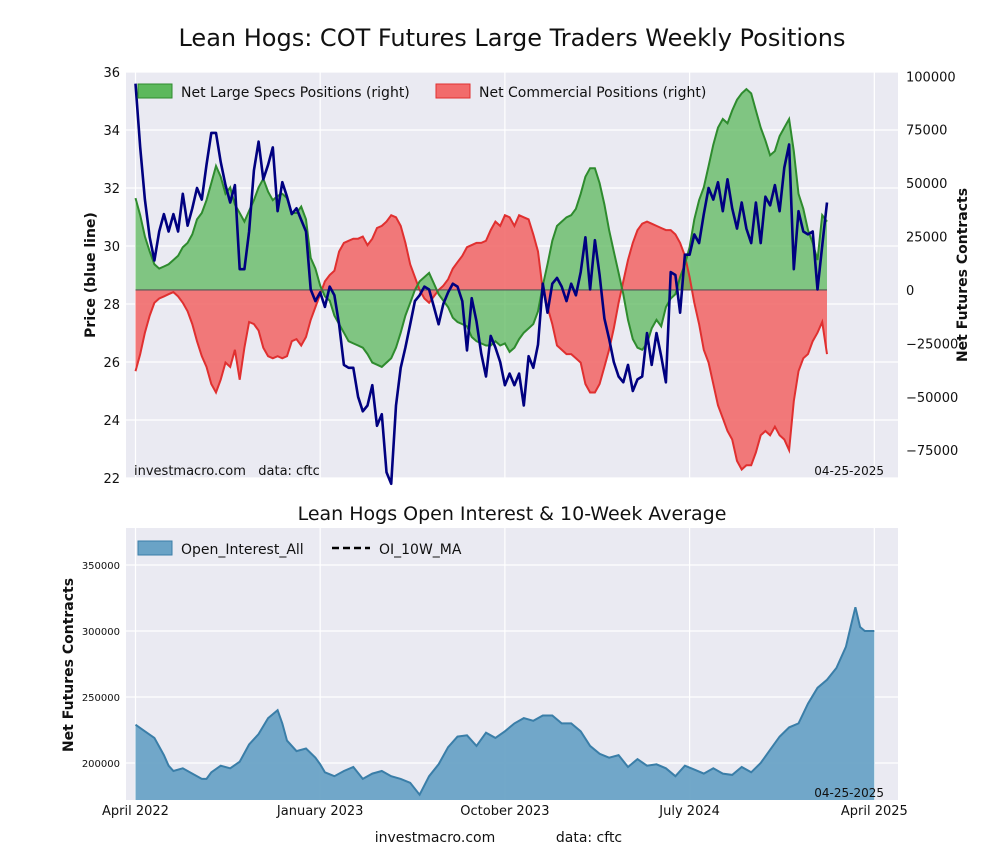 The height and width of the screenshot is (864, 1000). Describe the element at coordinates (931, 77) in the screenshot. I see `top-y2tick-label: 100000` at that location.